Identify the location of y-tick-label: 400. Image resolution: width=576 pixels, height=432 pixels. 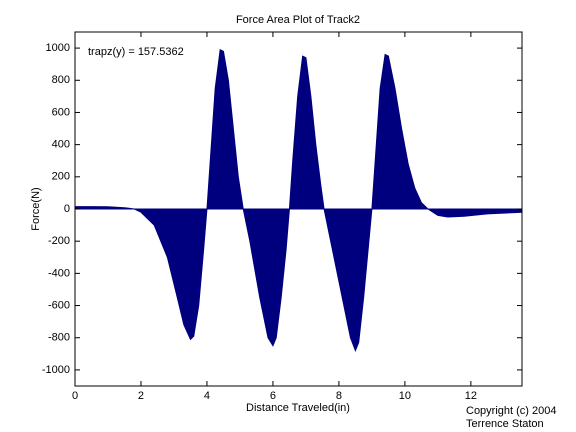
(61, 145).